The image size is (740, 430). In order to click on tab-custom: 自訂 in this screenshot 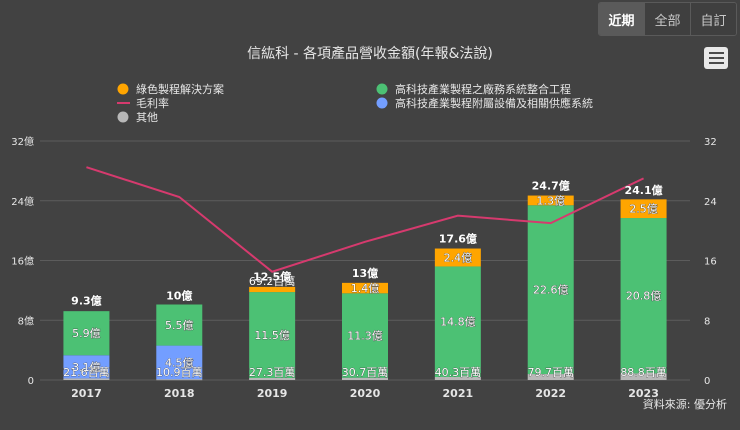, I will do `click(713, 19)`.